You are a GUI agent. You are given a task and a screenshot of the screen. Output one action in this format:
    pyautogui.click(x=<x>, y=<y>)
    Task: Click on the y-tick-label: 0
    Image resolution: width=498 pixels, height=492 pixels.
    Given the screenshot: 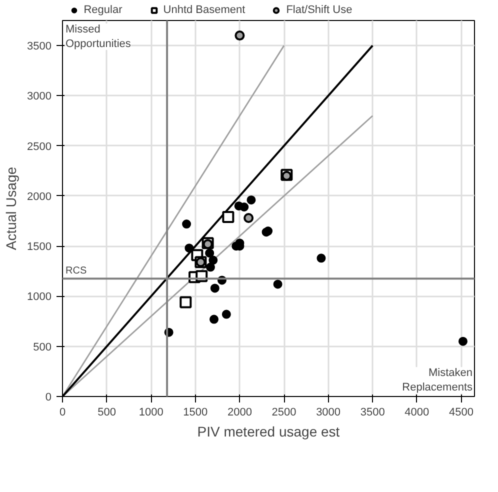 What is the action you would take?
    pyautogui.click(x=48, y=398)
    